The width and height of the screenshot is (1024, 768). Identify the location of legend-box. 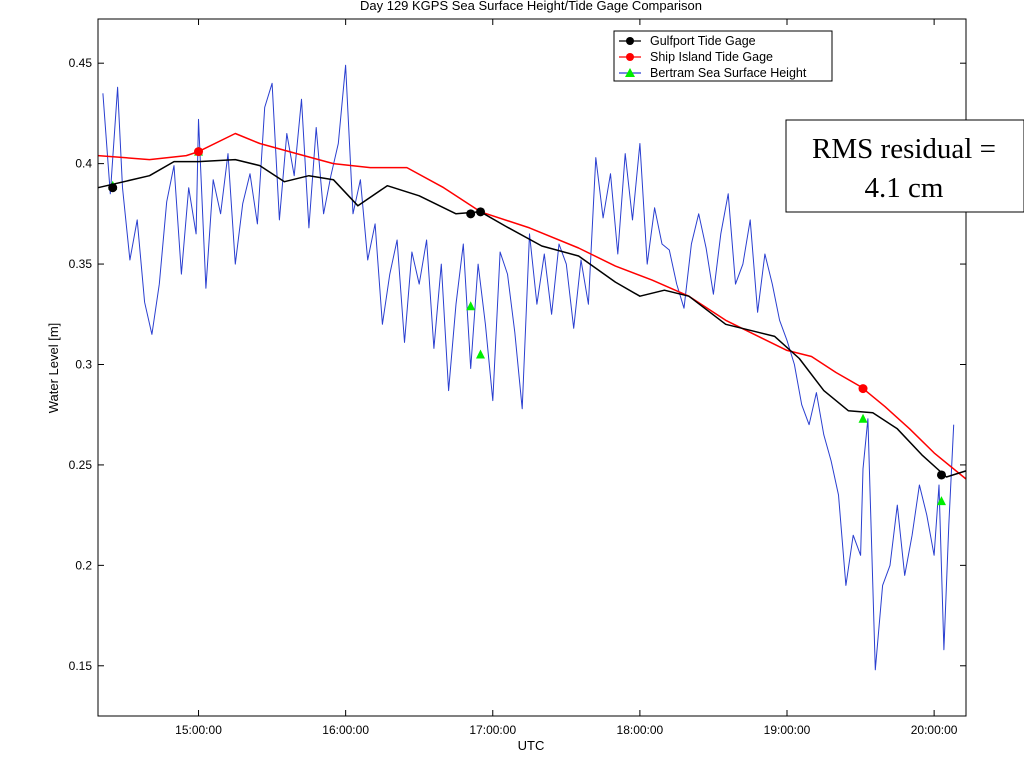
(723, 56).